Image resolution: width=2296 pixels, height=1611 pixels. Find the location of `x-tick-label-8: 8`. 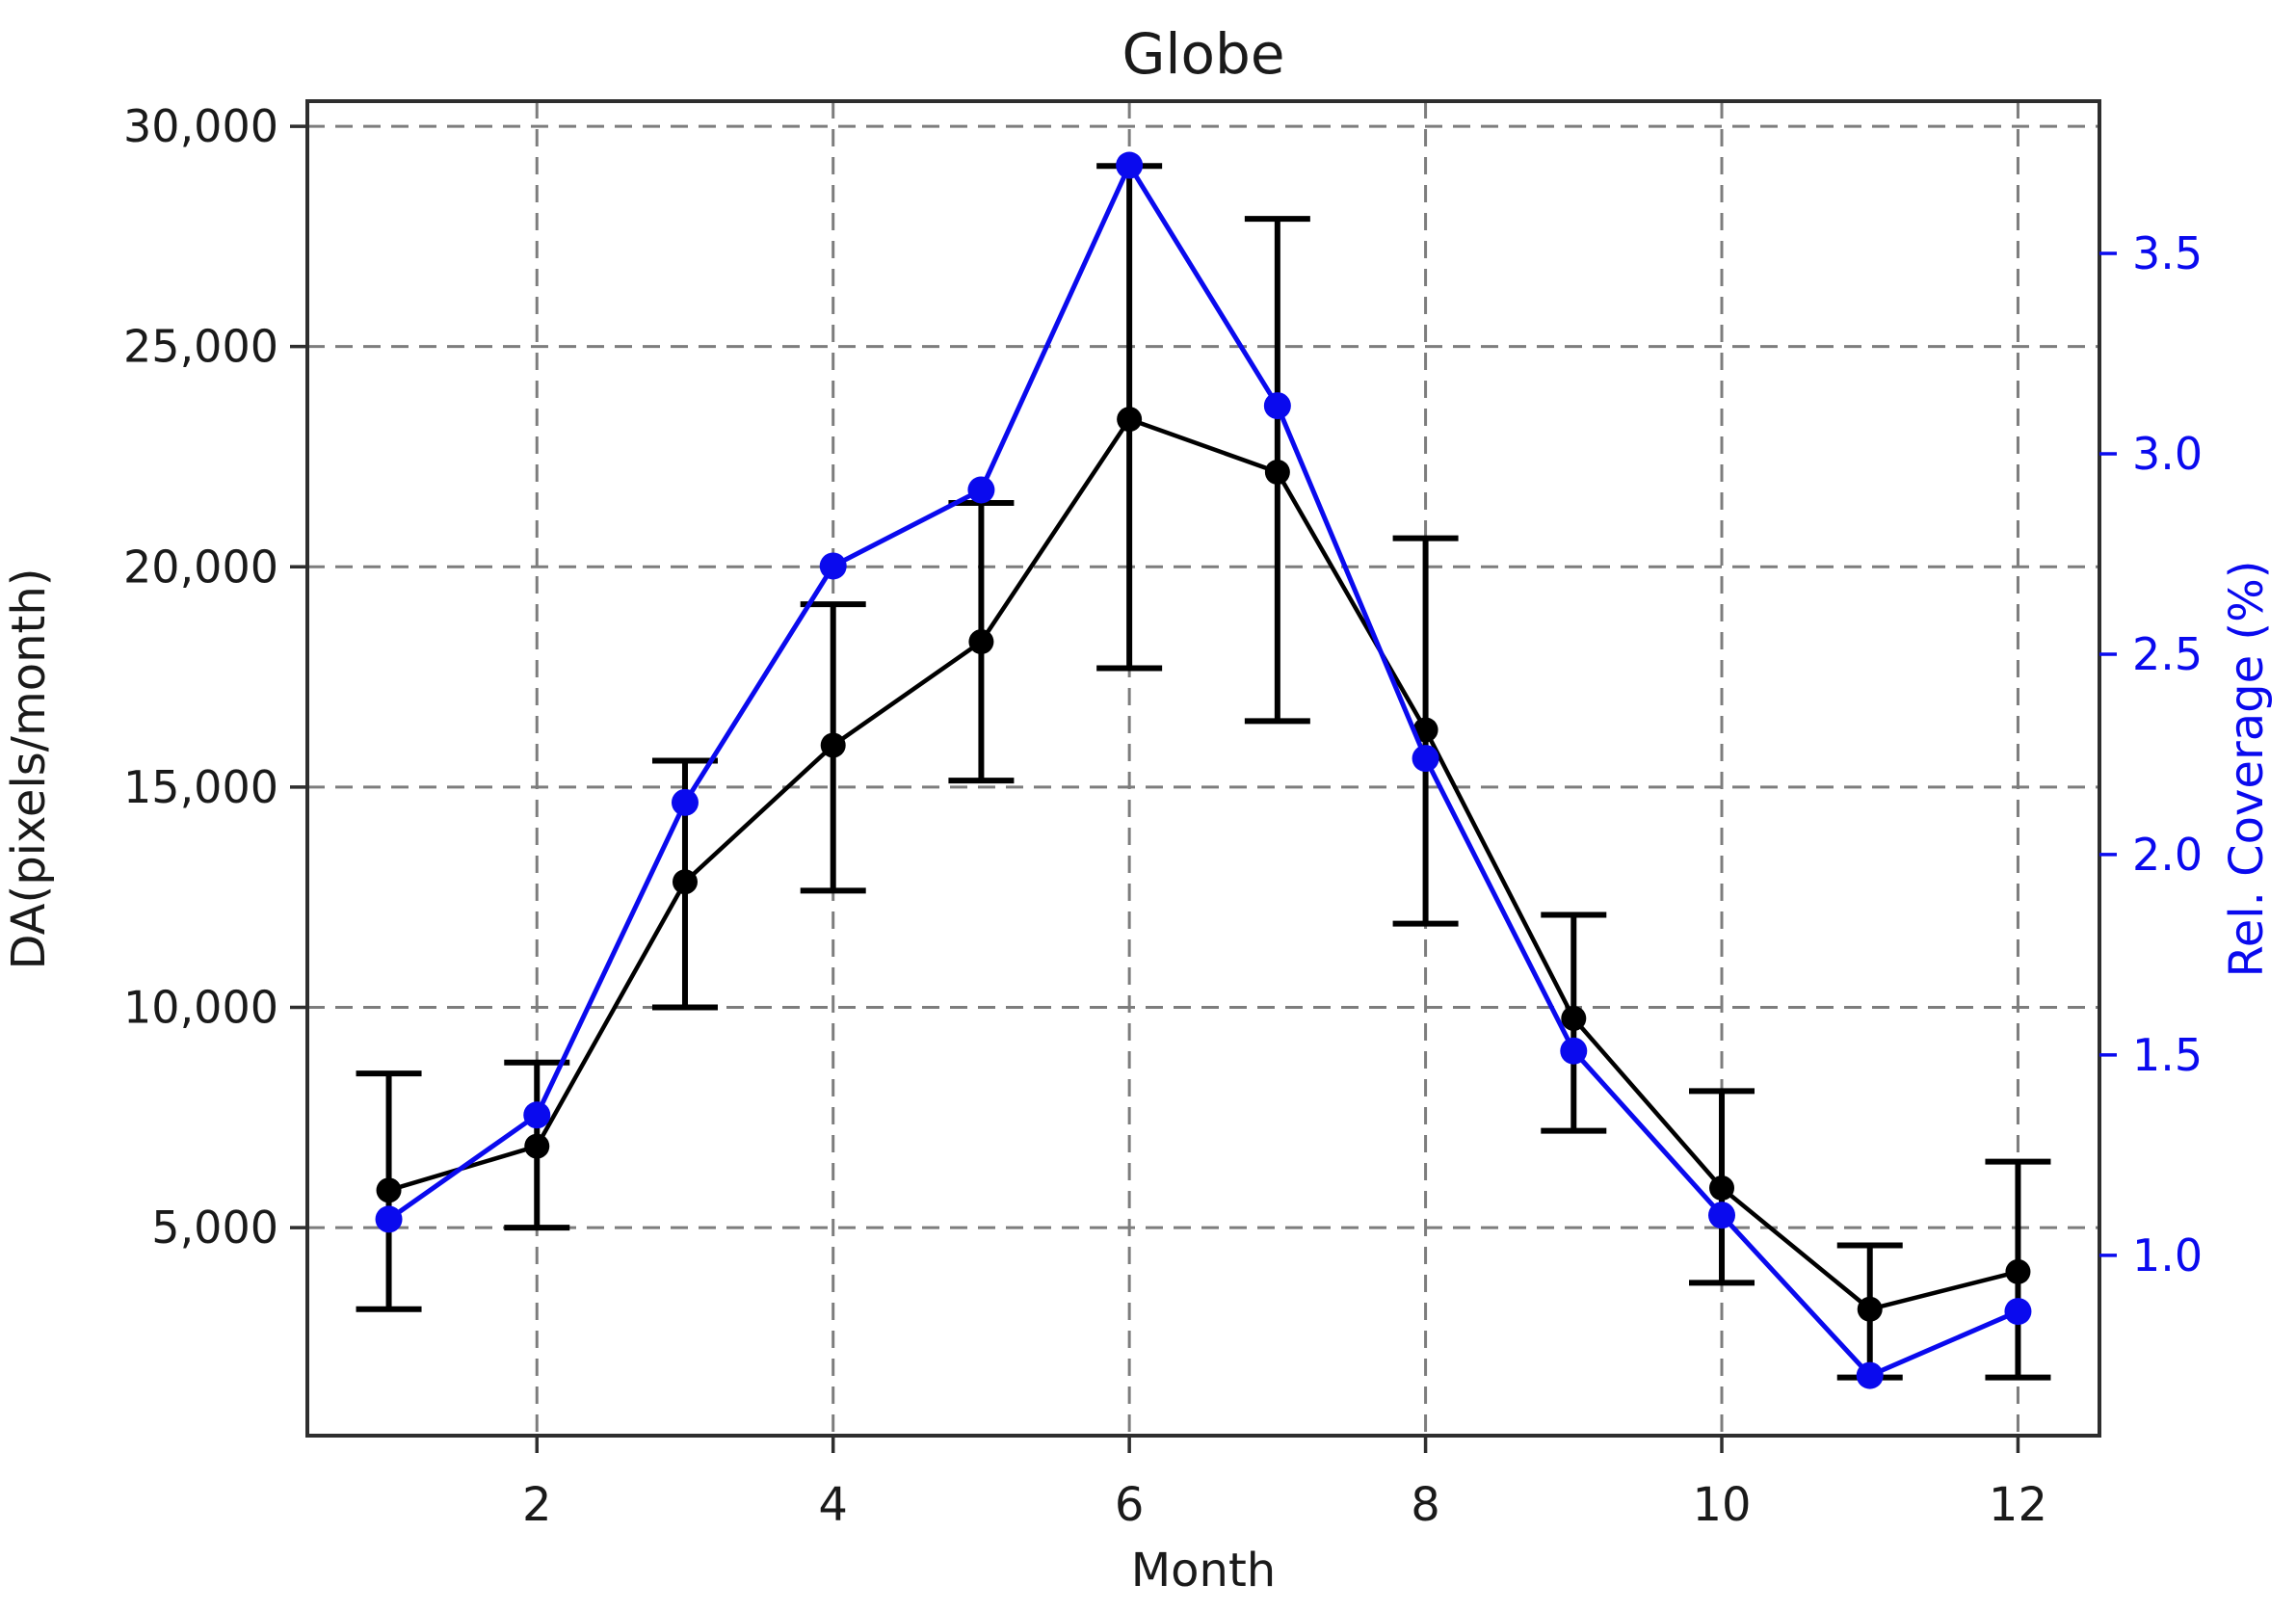

x-tick-label-8: 8 is located at coordinates (1425, 1505).